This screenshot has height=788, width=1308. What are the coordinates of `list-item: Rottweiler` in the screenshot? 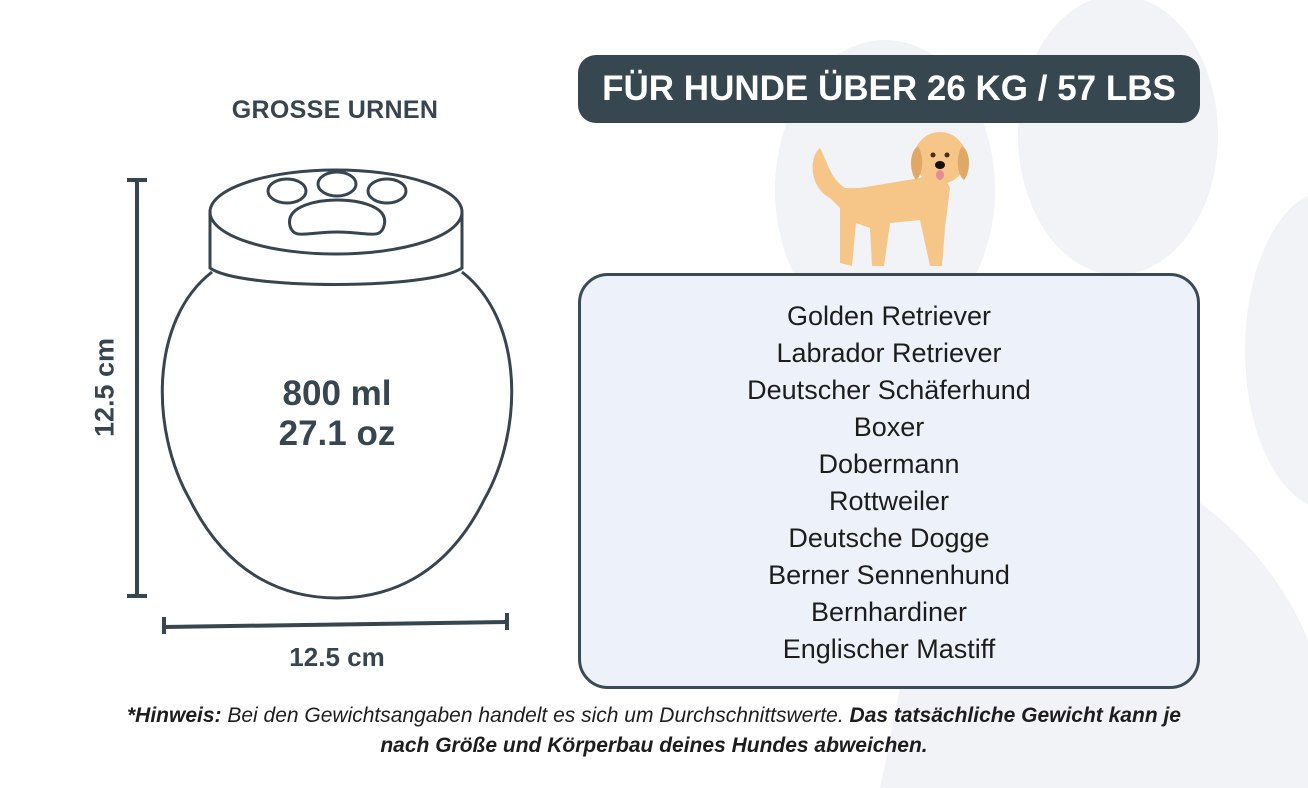 It's located at (889, 501).